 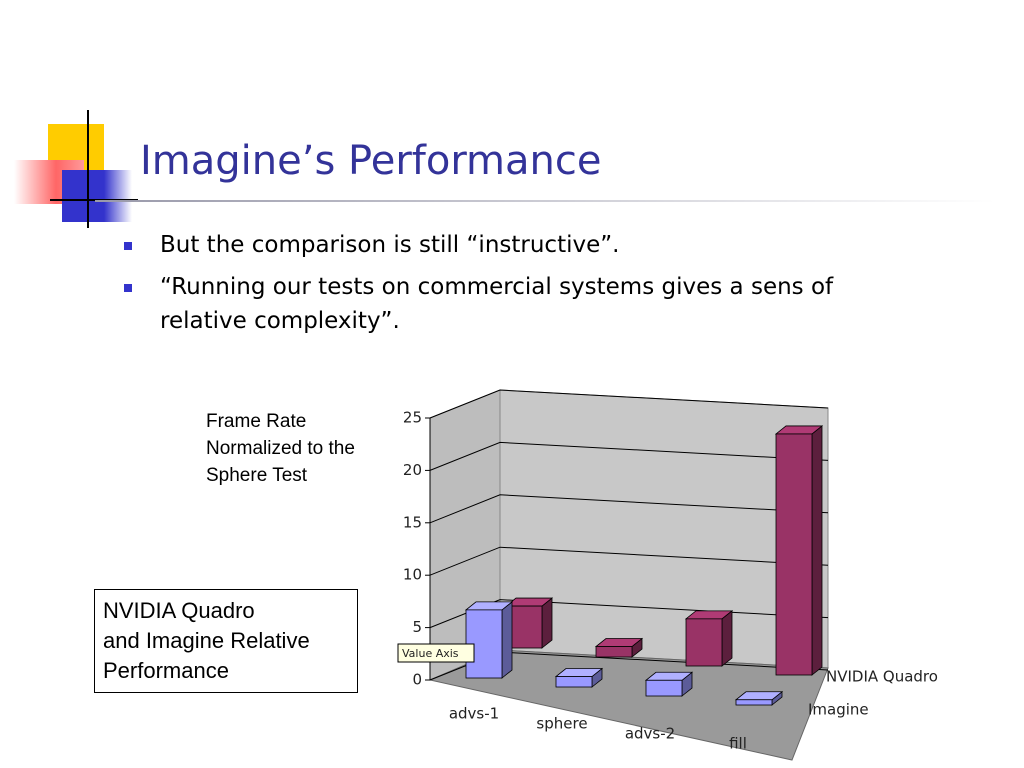 I want to click on tooltip: Value Axis, so click(x=430, y=653).